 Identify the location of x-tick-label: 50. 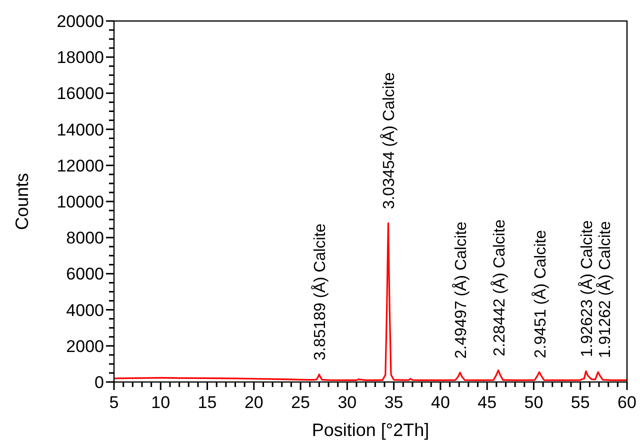
(534, 402).